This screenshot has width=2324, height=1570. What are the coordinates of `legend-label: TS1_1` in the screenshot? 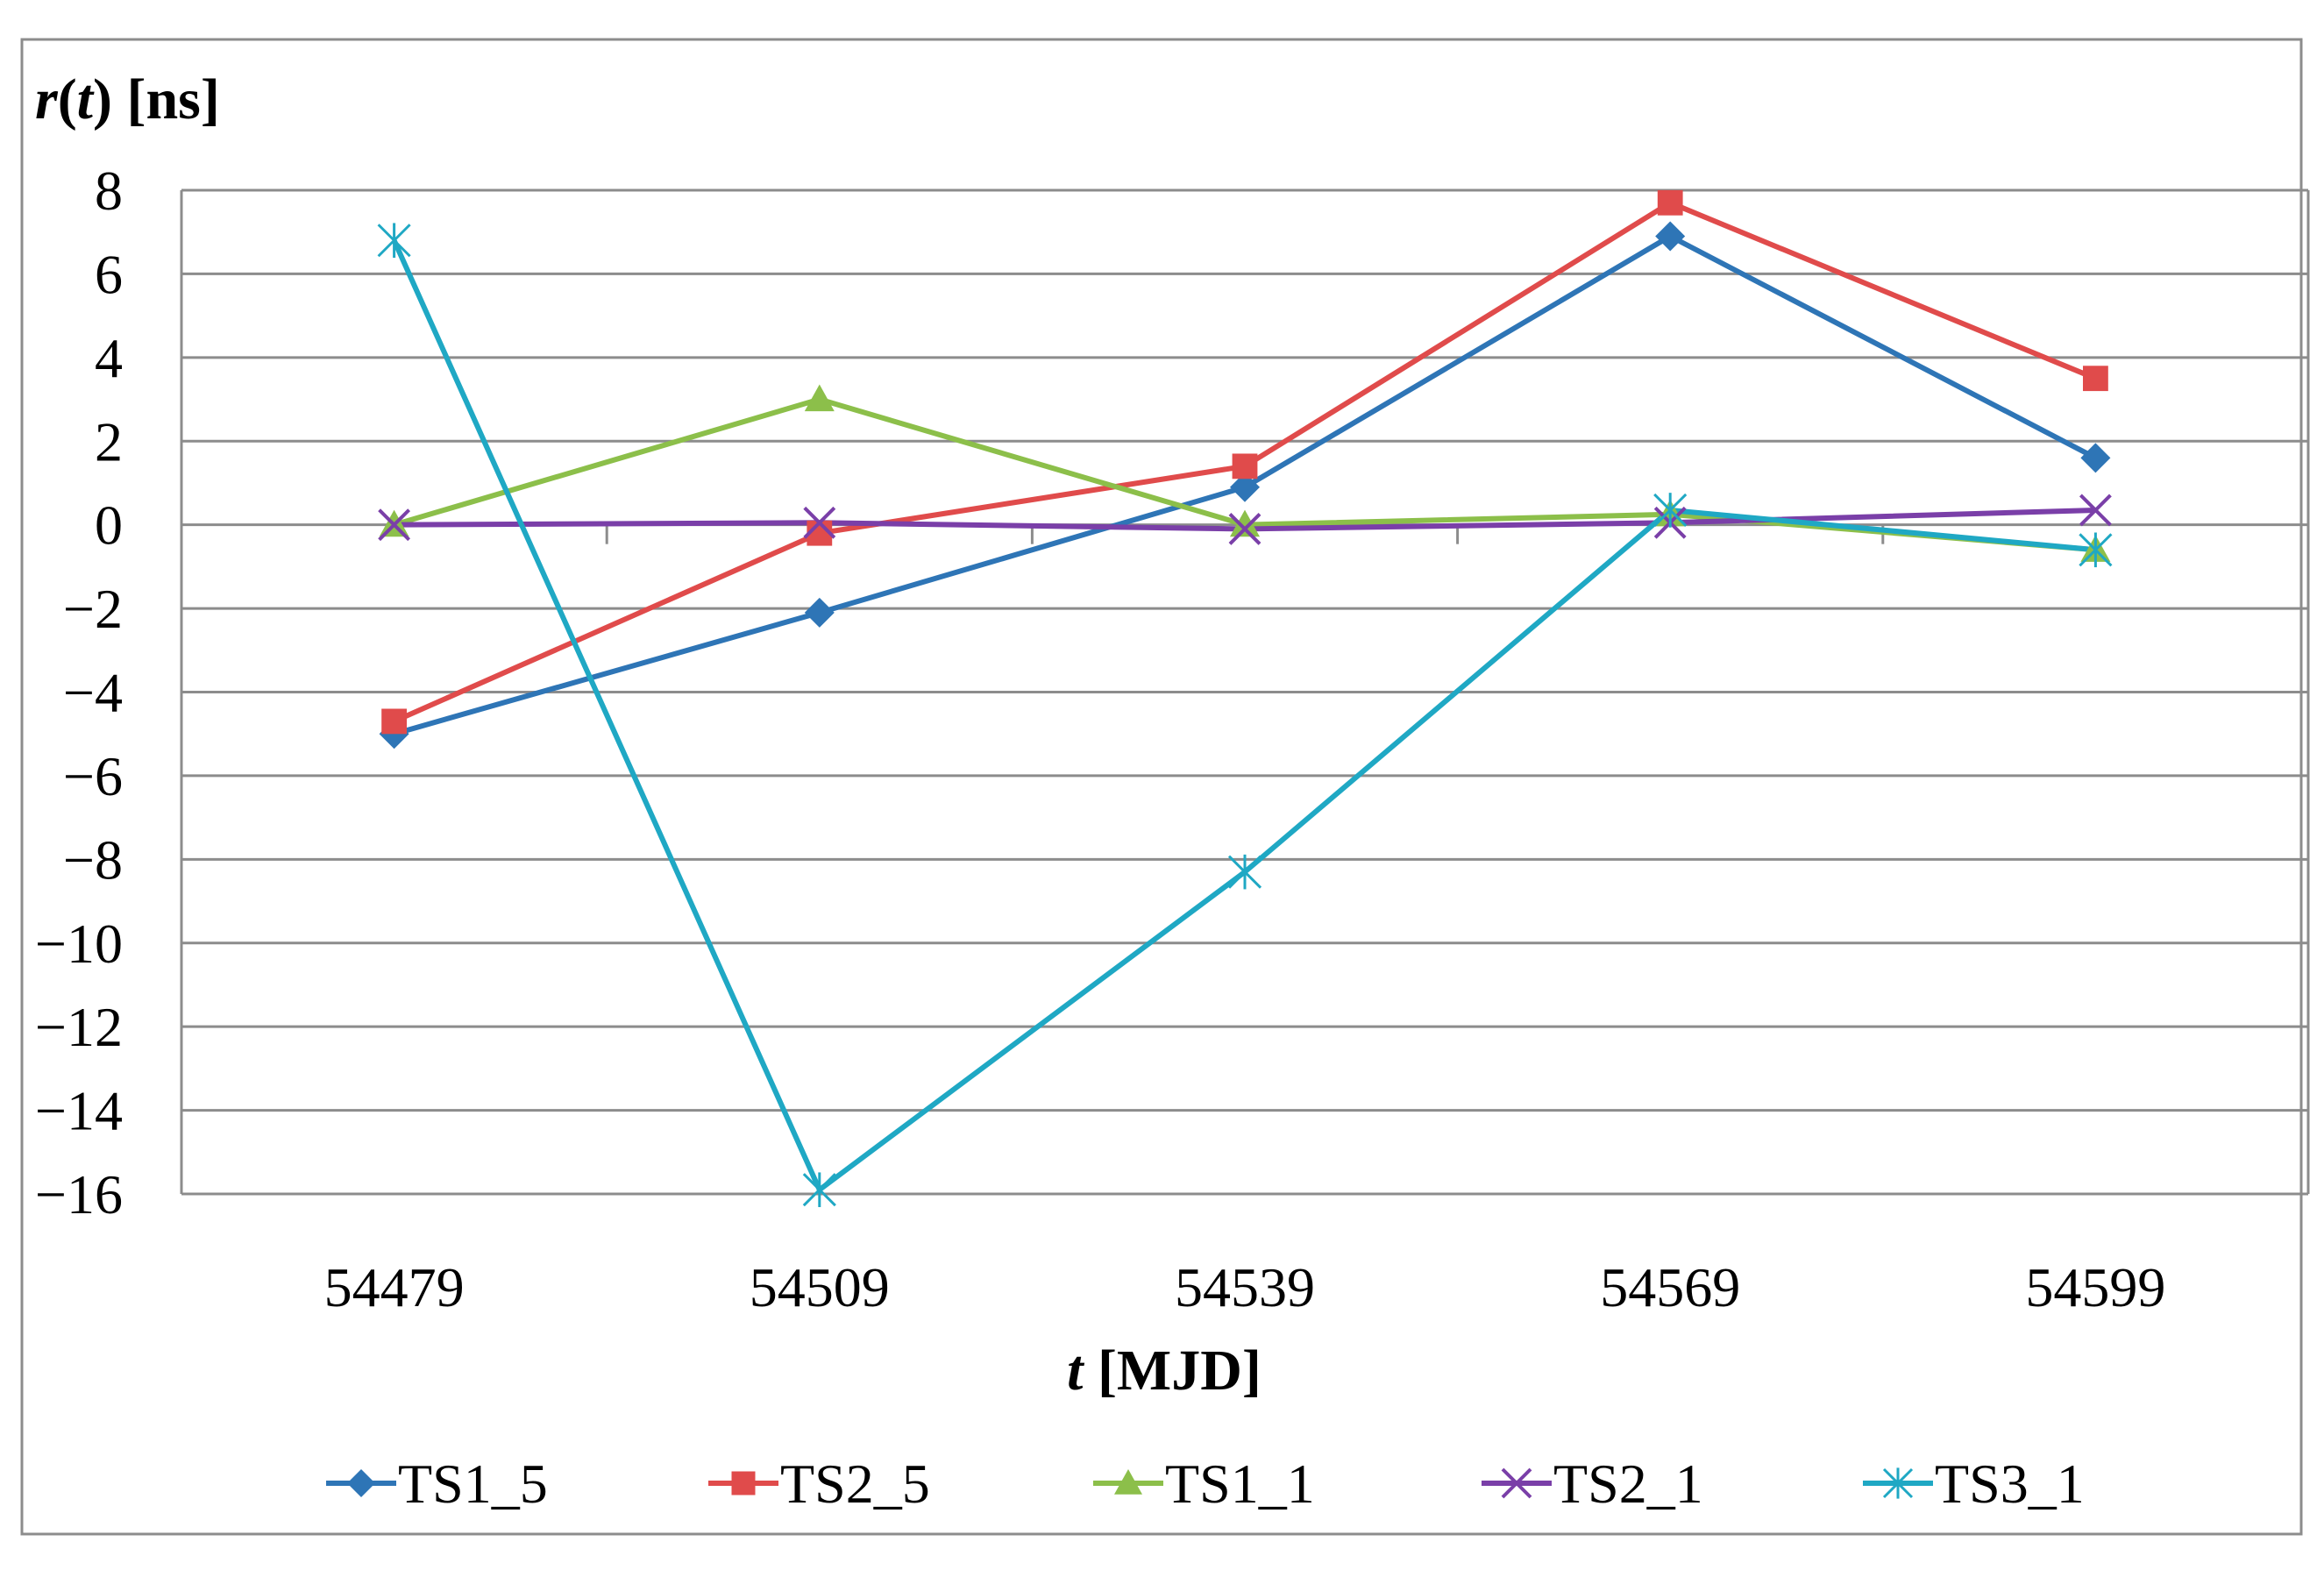 It's located at (1240, 1484).